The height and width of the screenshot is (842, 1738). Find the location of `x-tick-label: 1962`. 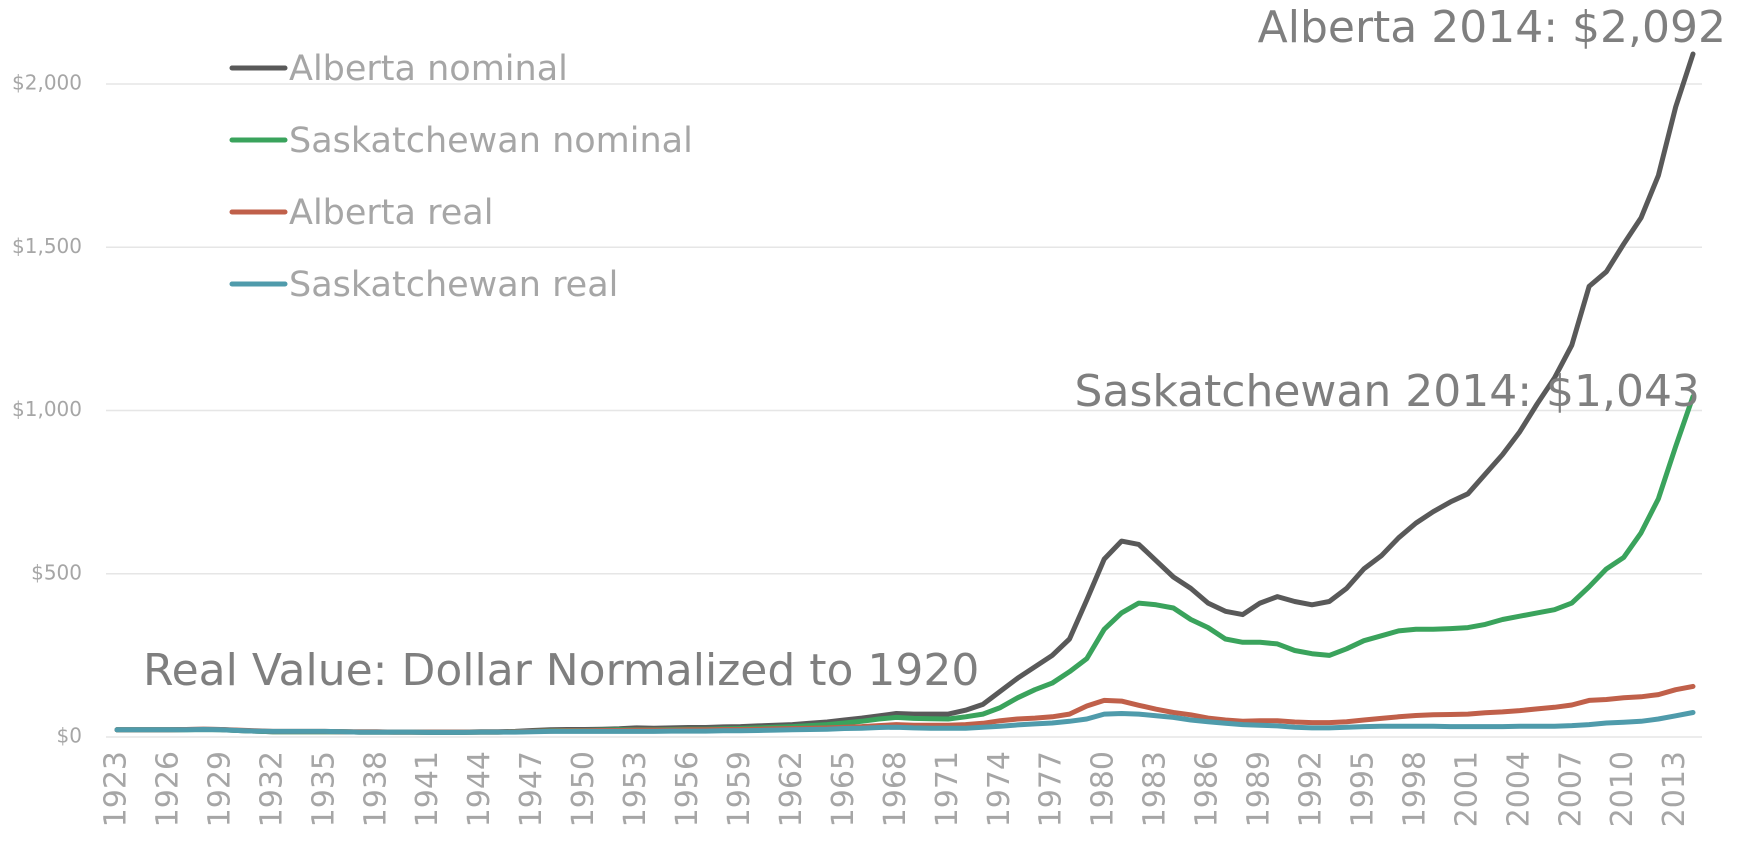

x-tick-label: 1962 is located at coordinates (791, 789).